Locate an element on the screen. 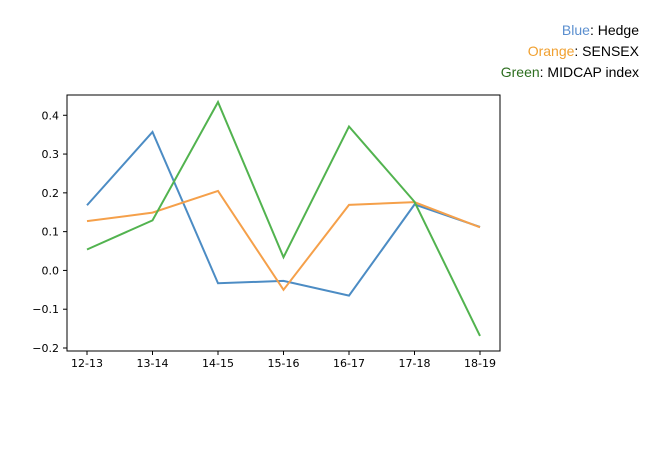 The width and height of the screenshot is (655, 461). legend-label: : Hedge is located at coordinates (614, 30).